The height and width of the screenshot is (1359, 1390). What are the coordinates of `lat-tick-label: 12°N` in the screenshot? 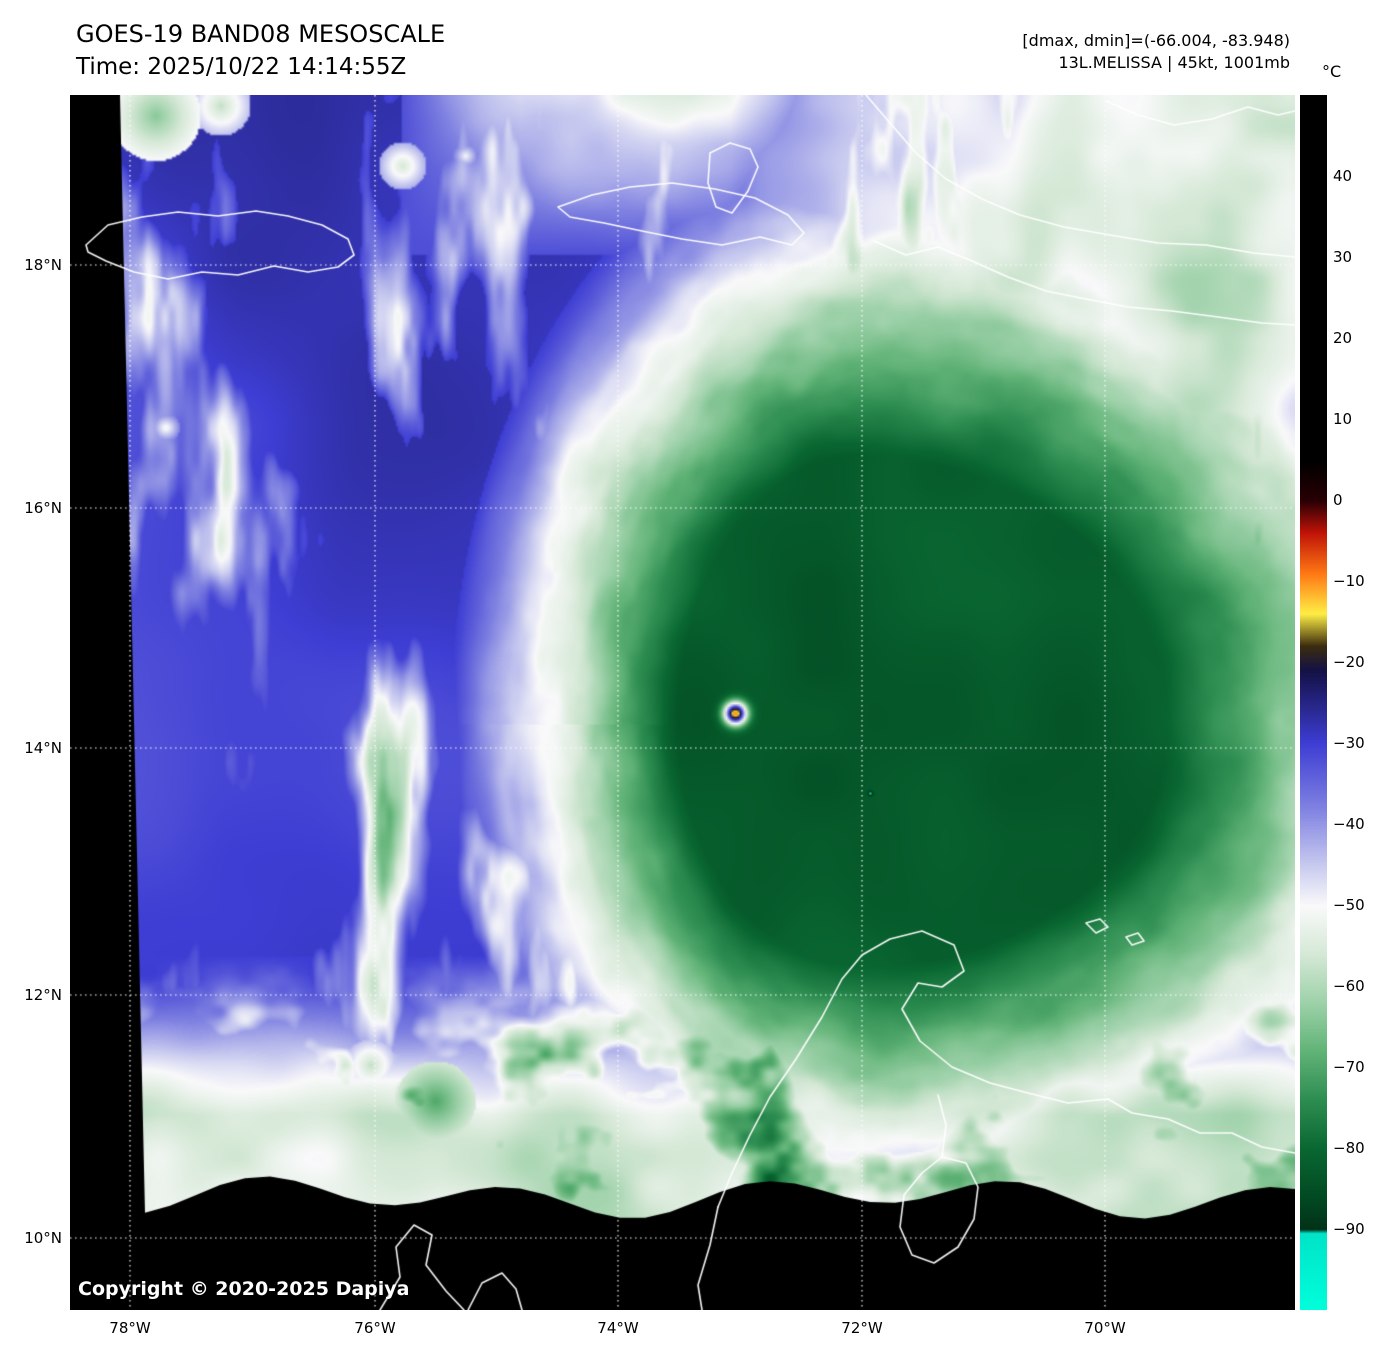 It's located at (43, 995).